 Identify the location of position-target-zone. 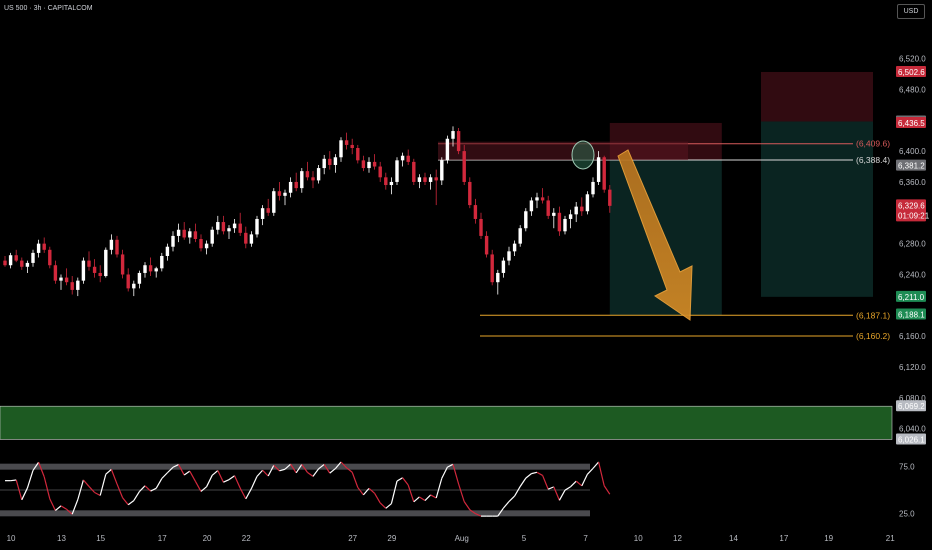
(817, 209).